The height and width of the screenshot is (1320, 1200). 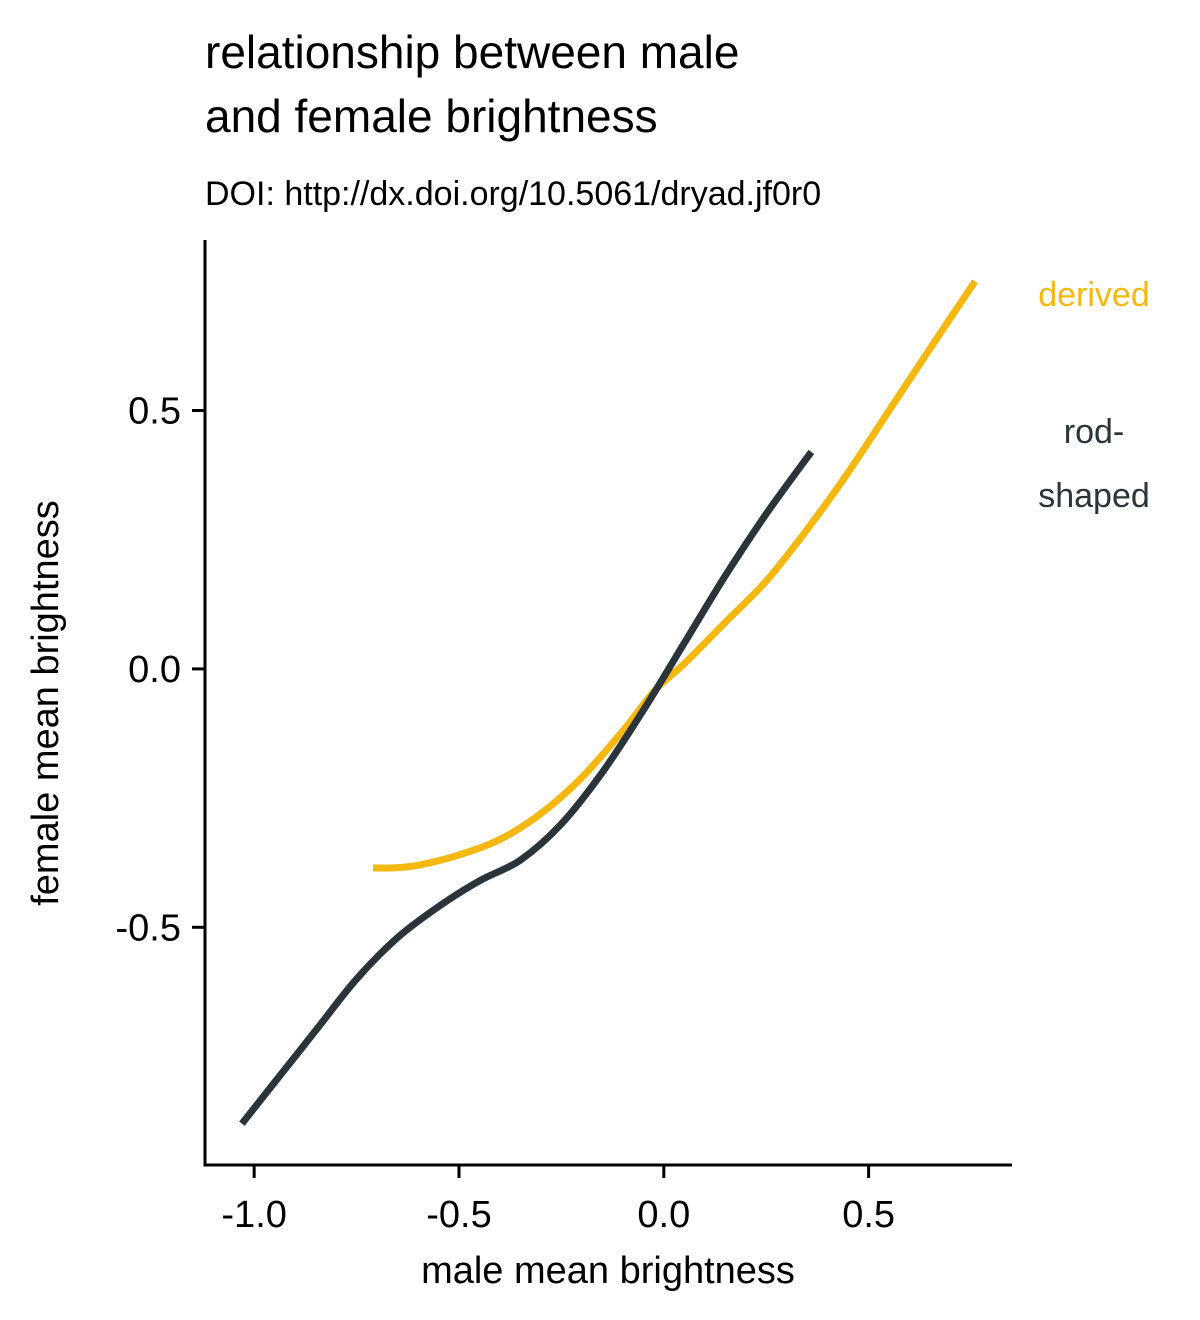 I want to click on series-label-rod-shaped: rod-, so click(x=1094, y=432).